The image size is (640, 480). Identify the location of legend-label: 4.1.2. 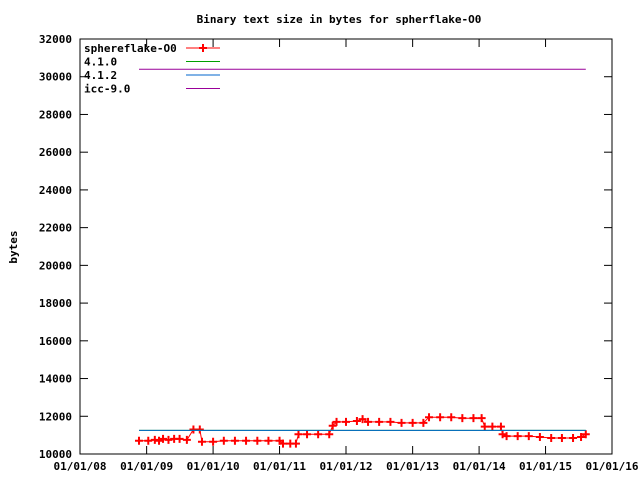
(100, 75).